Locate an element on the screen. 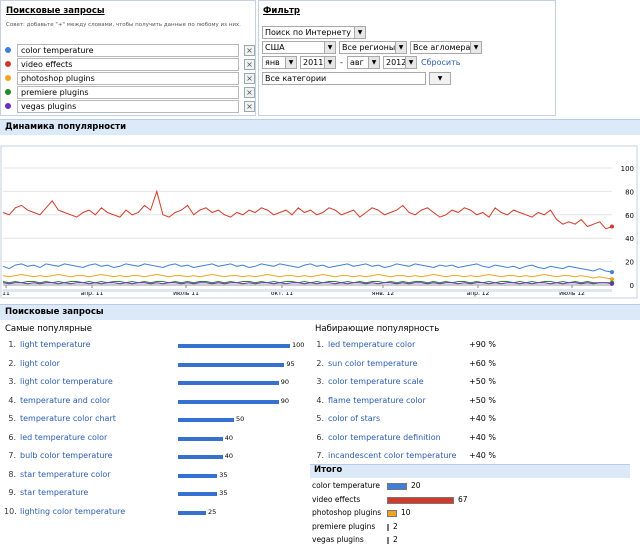 The image size is (640, 549). query-link: color temperature scale is located at coordinates (376, 381).